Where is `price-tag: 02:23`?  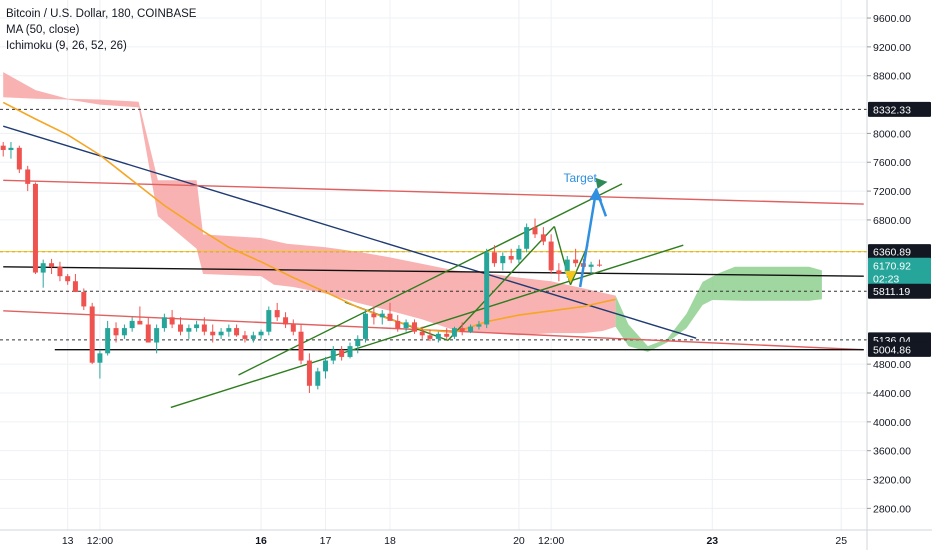
price-tag: 02:23 is located at coordinates (899, 278).